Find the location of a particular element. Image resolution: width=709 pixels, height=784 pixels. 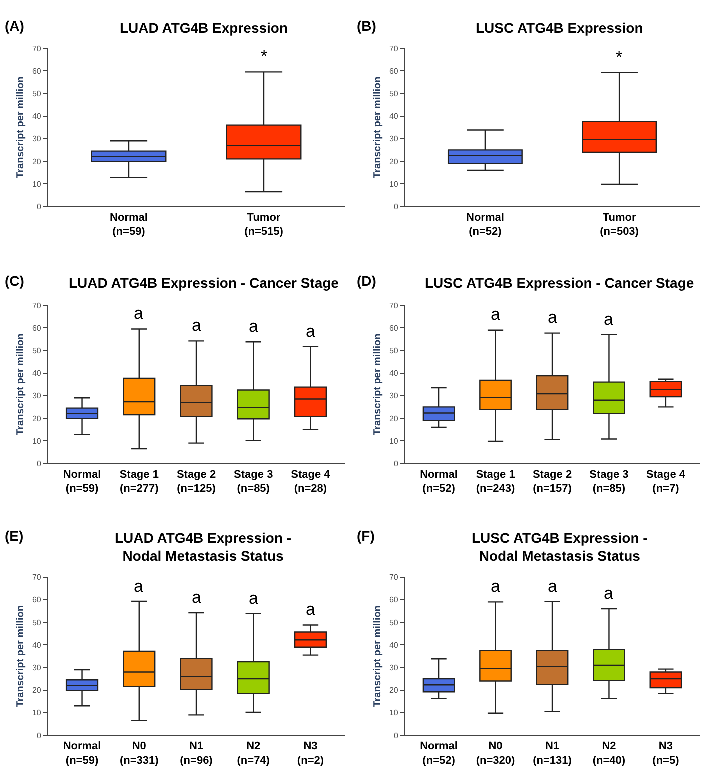

x-tick-label: N0 (n=331) is located at coordinates (140, 754).